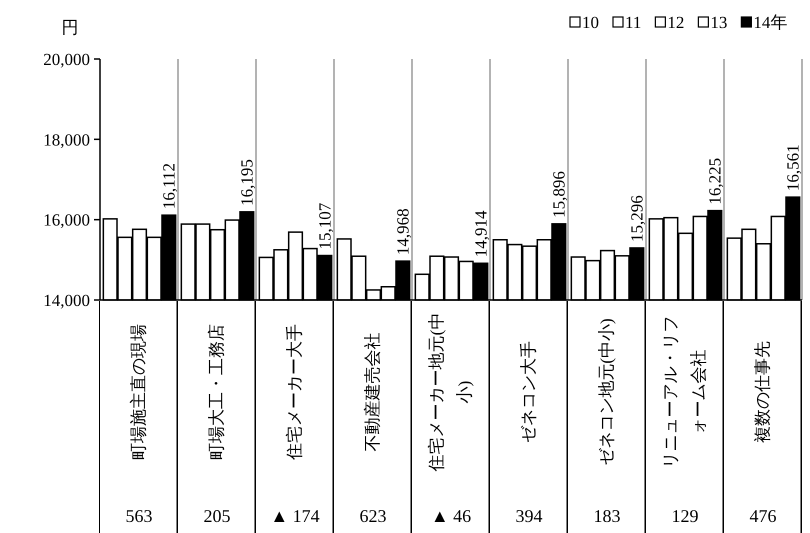 This screenshot has width=810, height=533. I want to click on x-tick-label: 不動産建売会社, so click(372, 393).